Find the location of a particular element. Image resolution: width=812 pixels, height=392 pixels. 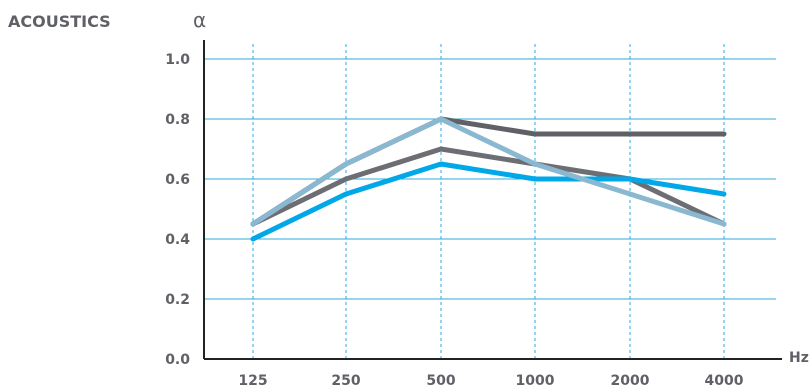

x-tick-label: 125 is located at coordinates (252, 381).